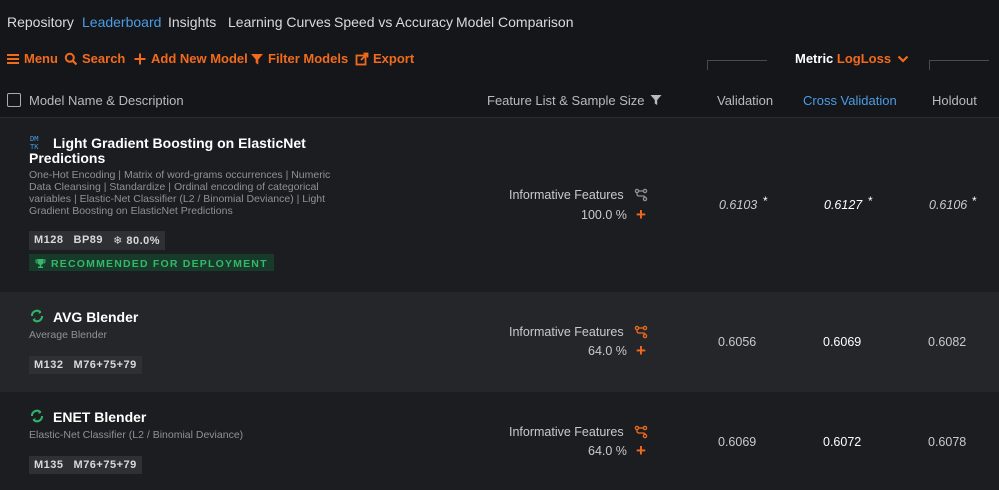 The height and width of the screenshot is (490, 999). Describe the element at coordinates (362, 59) in the screenshot. I see `export-icon` at that location.